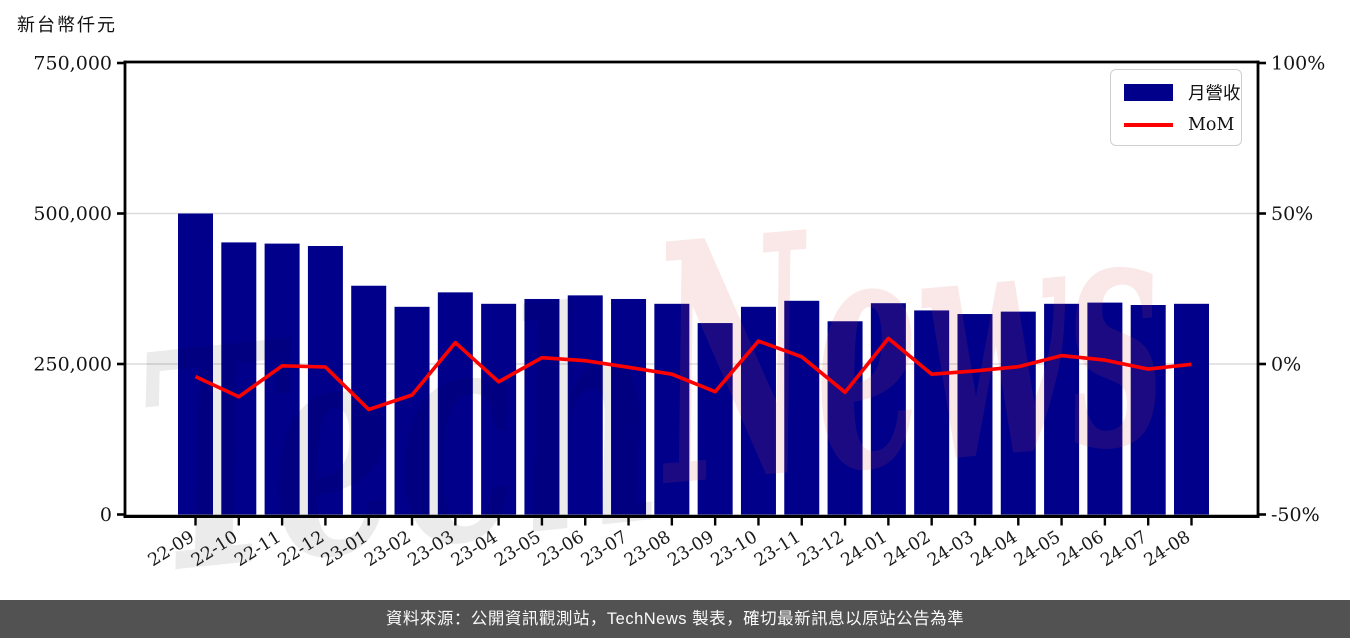 Image resolution: width=1350 pixels, height=638 pixels. I want to click on left-axis-unit-label: 新台幣仟元, so click(67, 25).